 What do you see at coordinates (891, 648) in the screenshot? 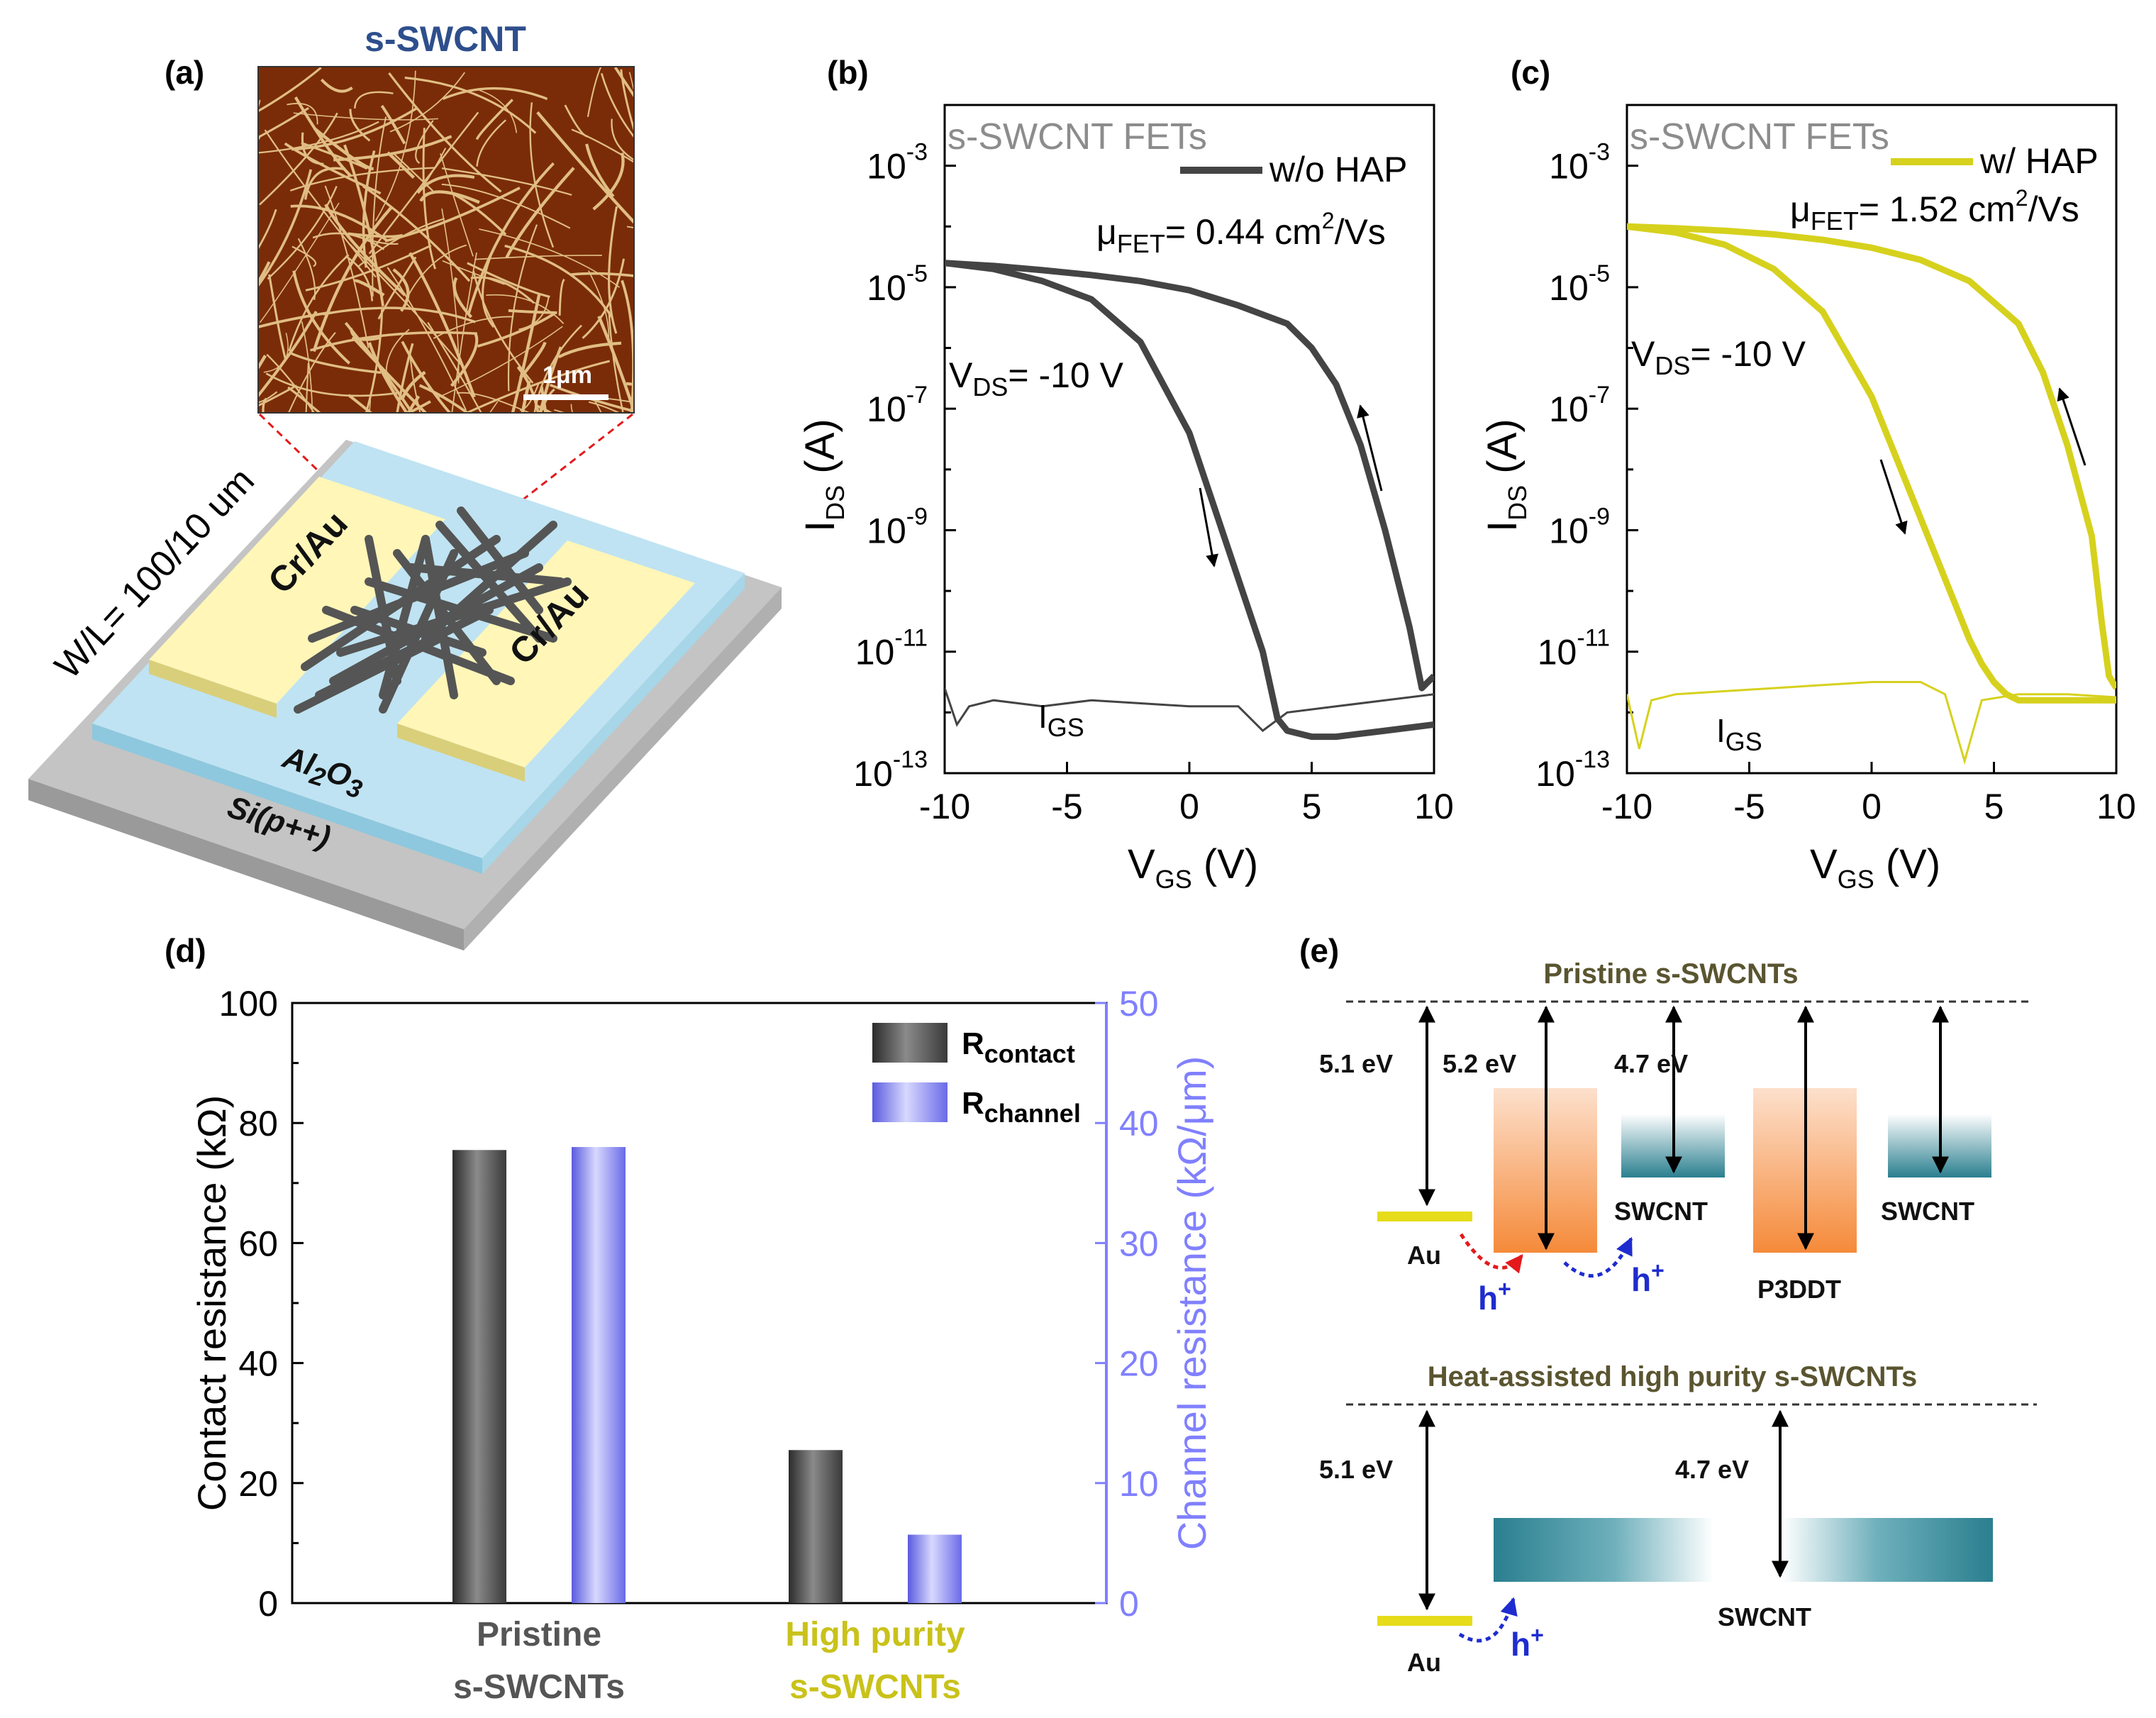
I see `b-ytick-label-4: 10⁻¹¹` at bounding box center [891, 648].